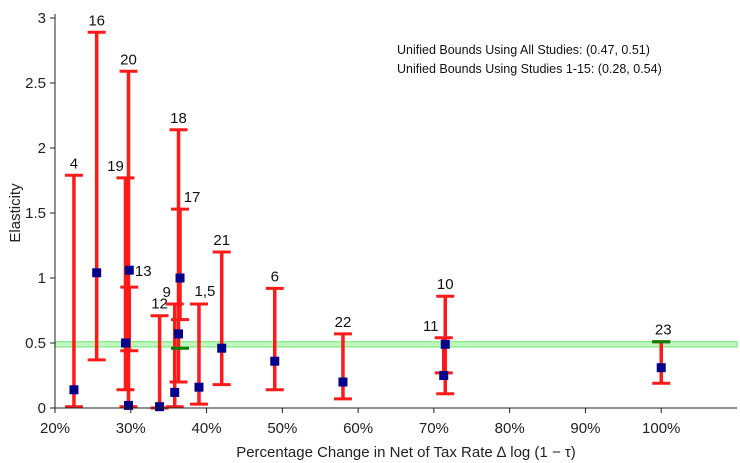 This screenshot has height=463, width=740. I want to click on x-tick-label: 50%, so click(282, 428).